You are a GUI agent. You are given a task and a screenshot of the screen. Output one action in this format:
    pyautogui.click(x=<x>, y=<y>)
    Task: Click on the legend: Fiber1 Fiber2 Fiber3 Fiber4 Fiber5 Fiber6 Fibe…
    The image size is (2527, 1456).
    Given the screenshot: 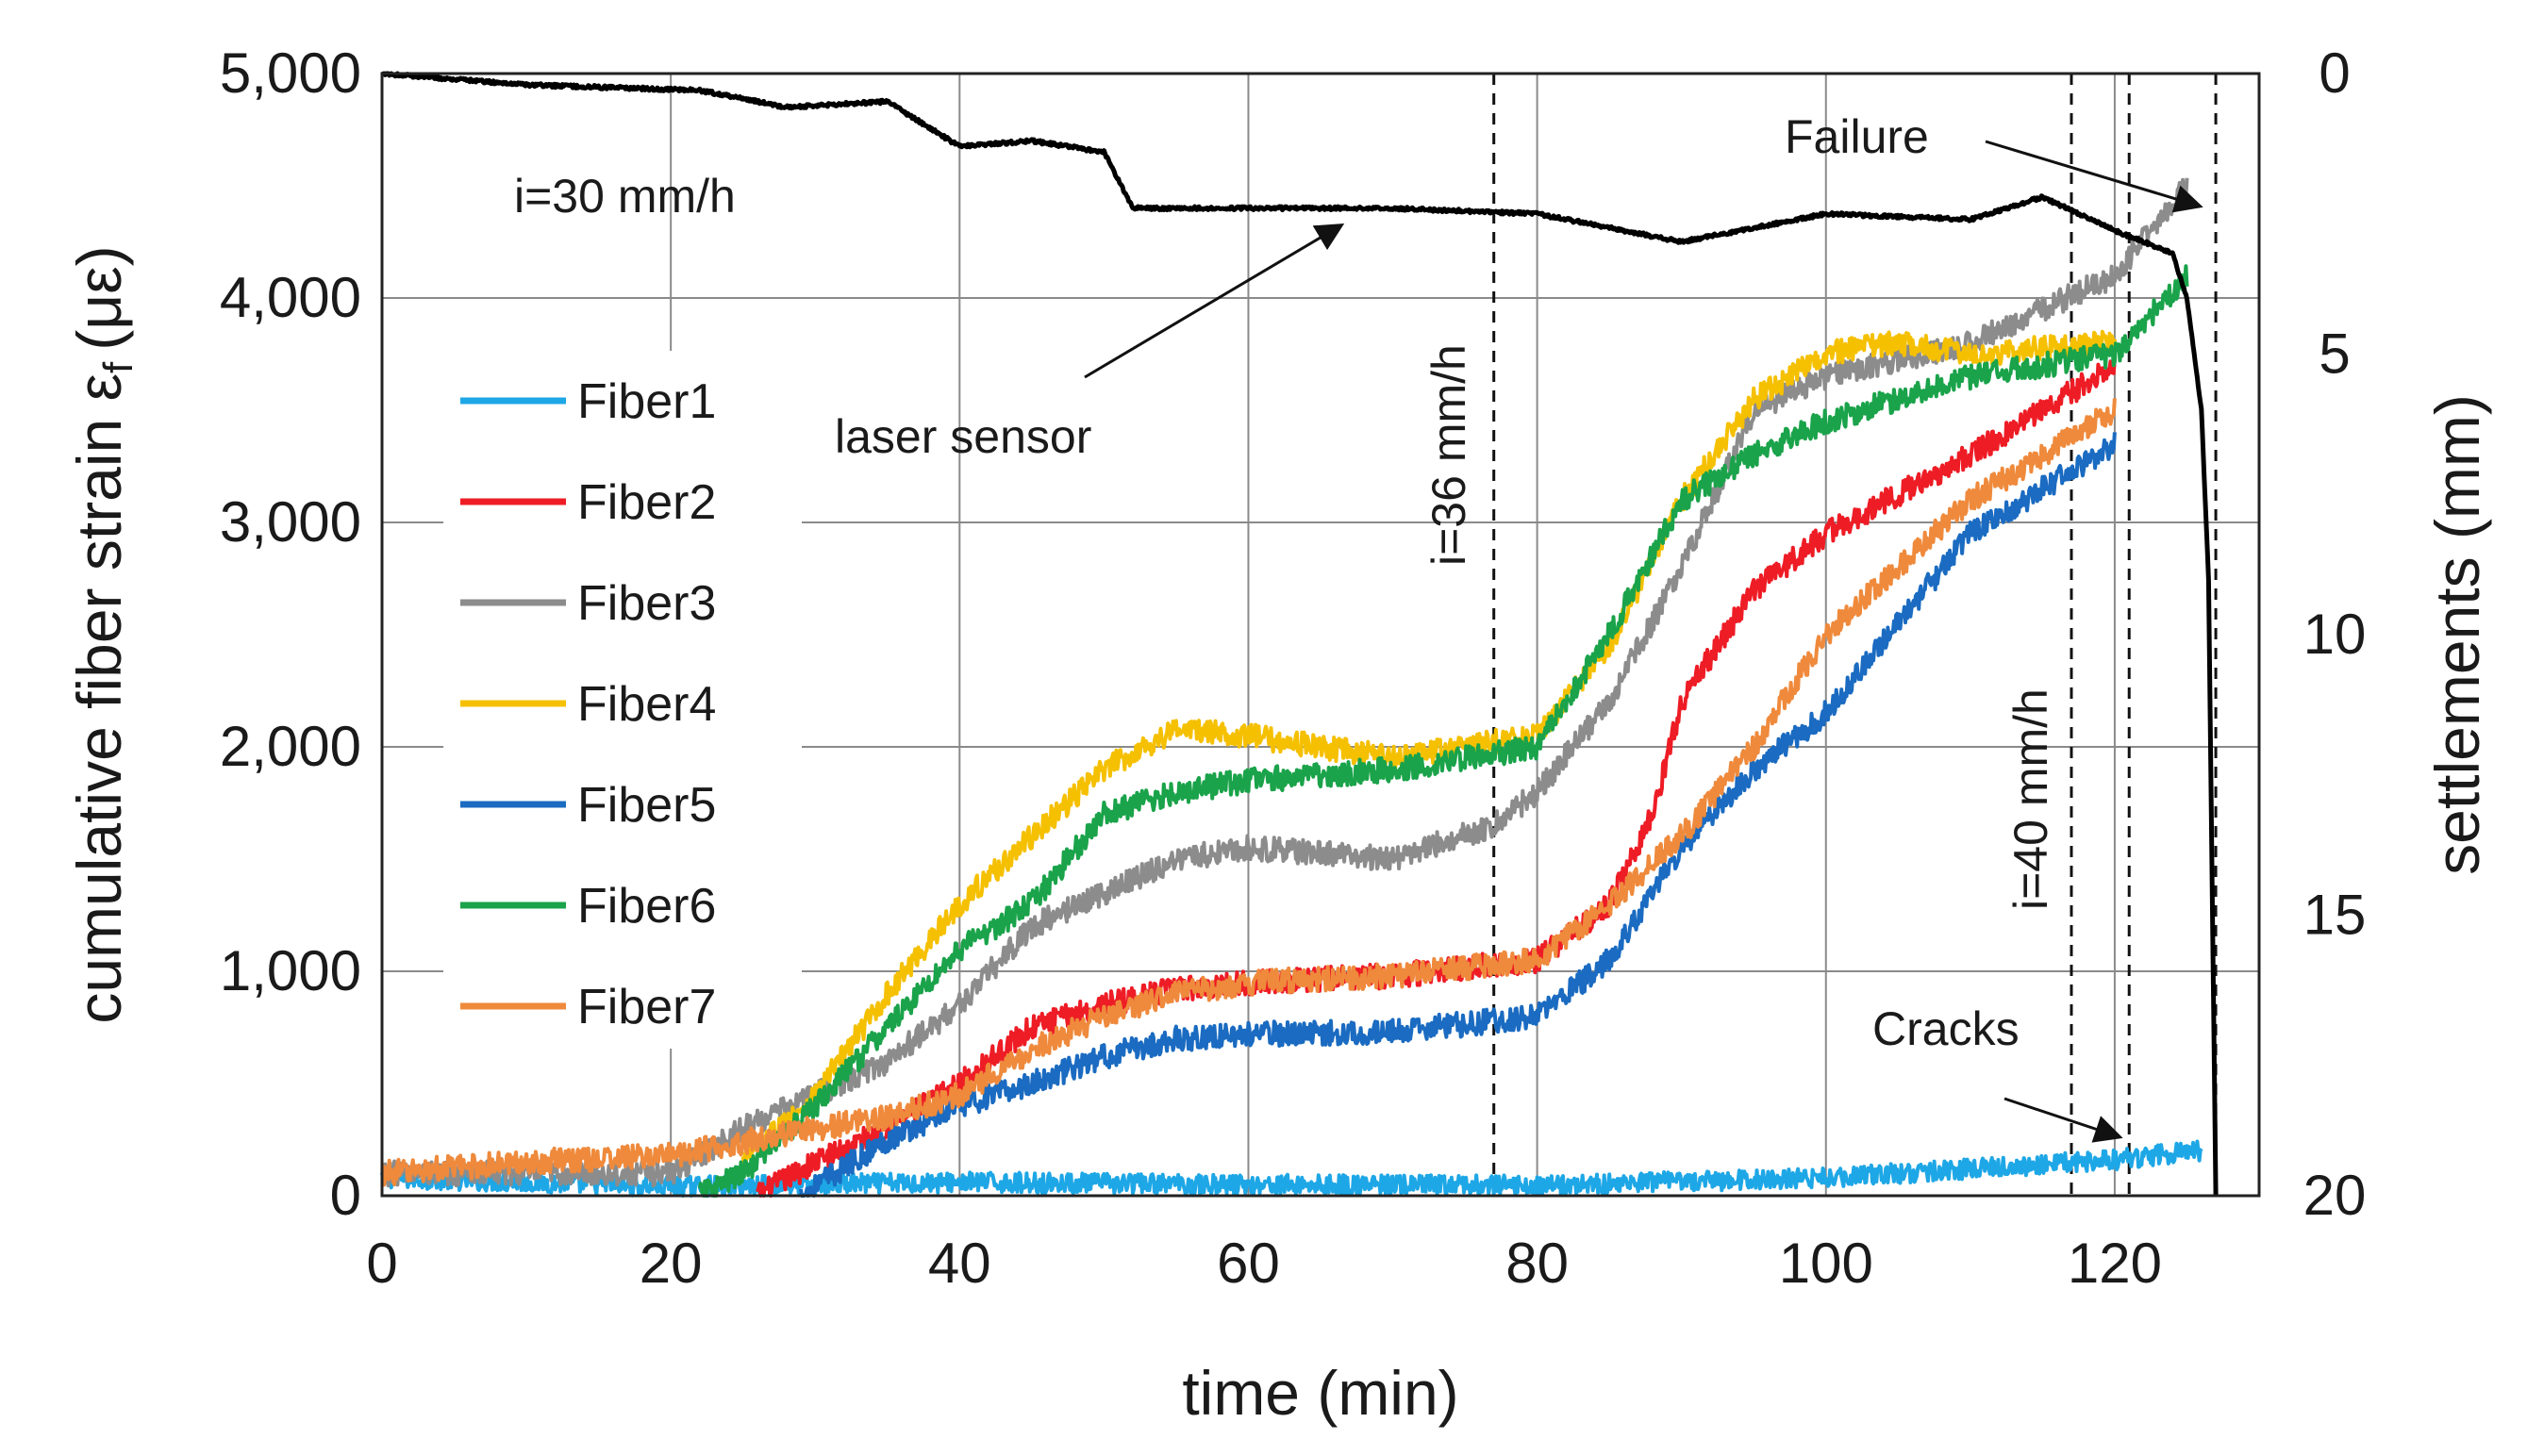 What is the action you would take?
    pyautogui.click(x=622, y=700)
    